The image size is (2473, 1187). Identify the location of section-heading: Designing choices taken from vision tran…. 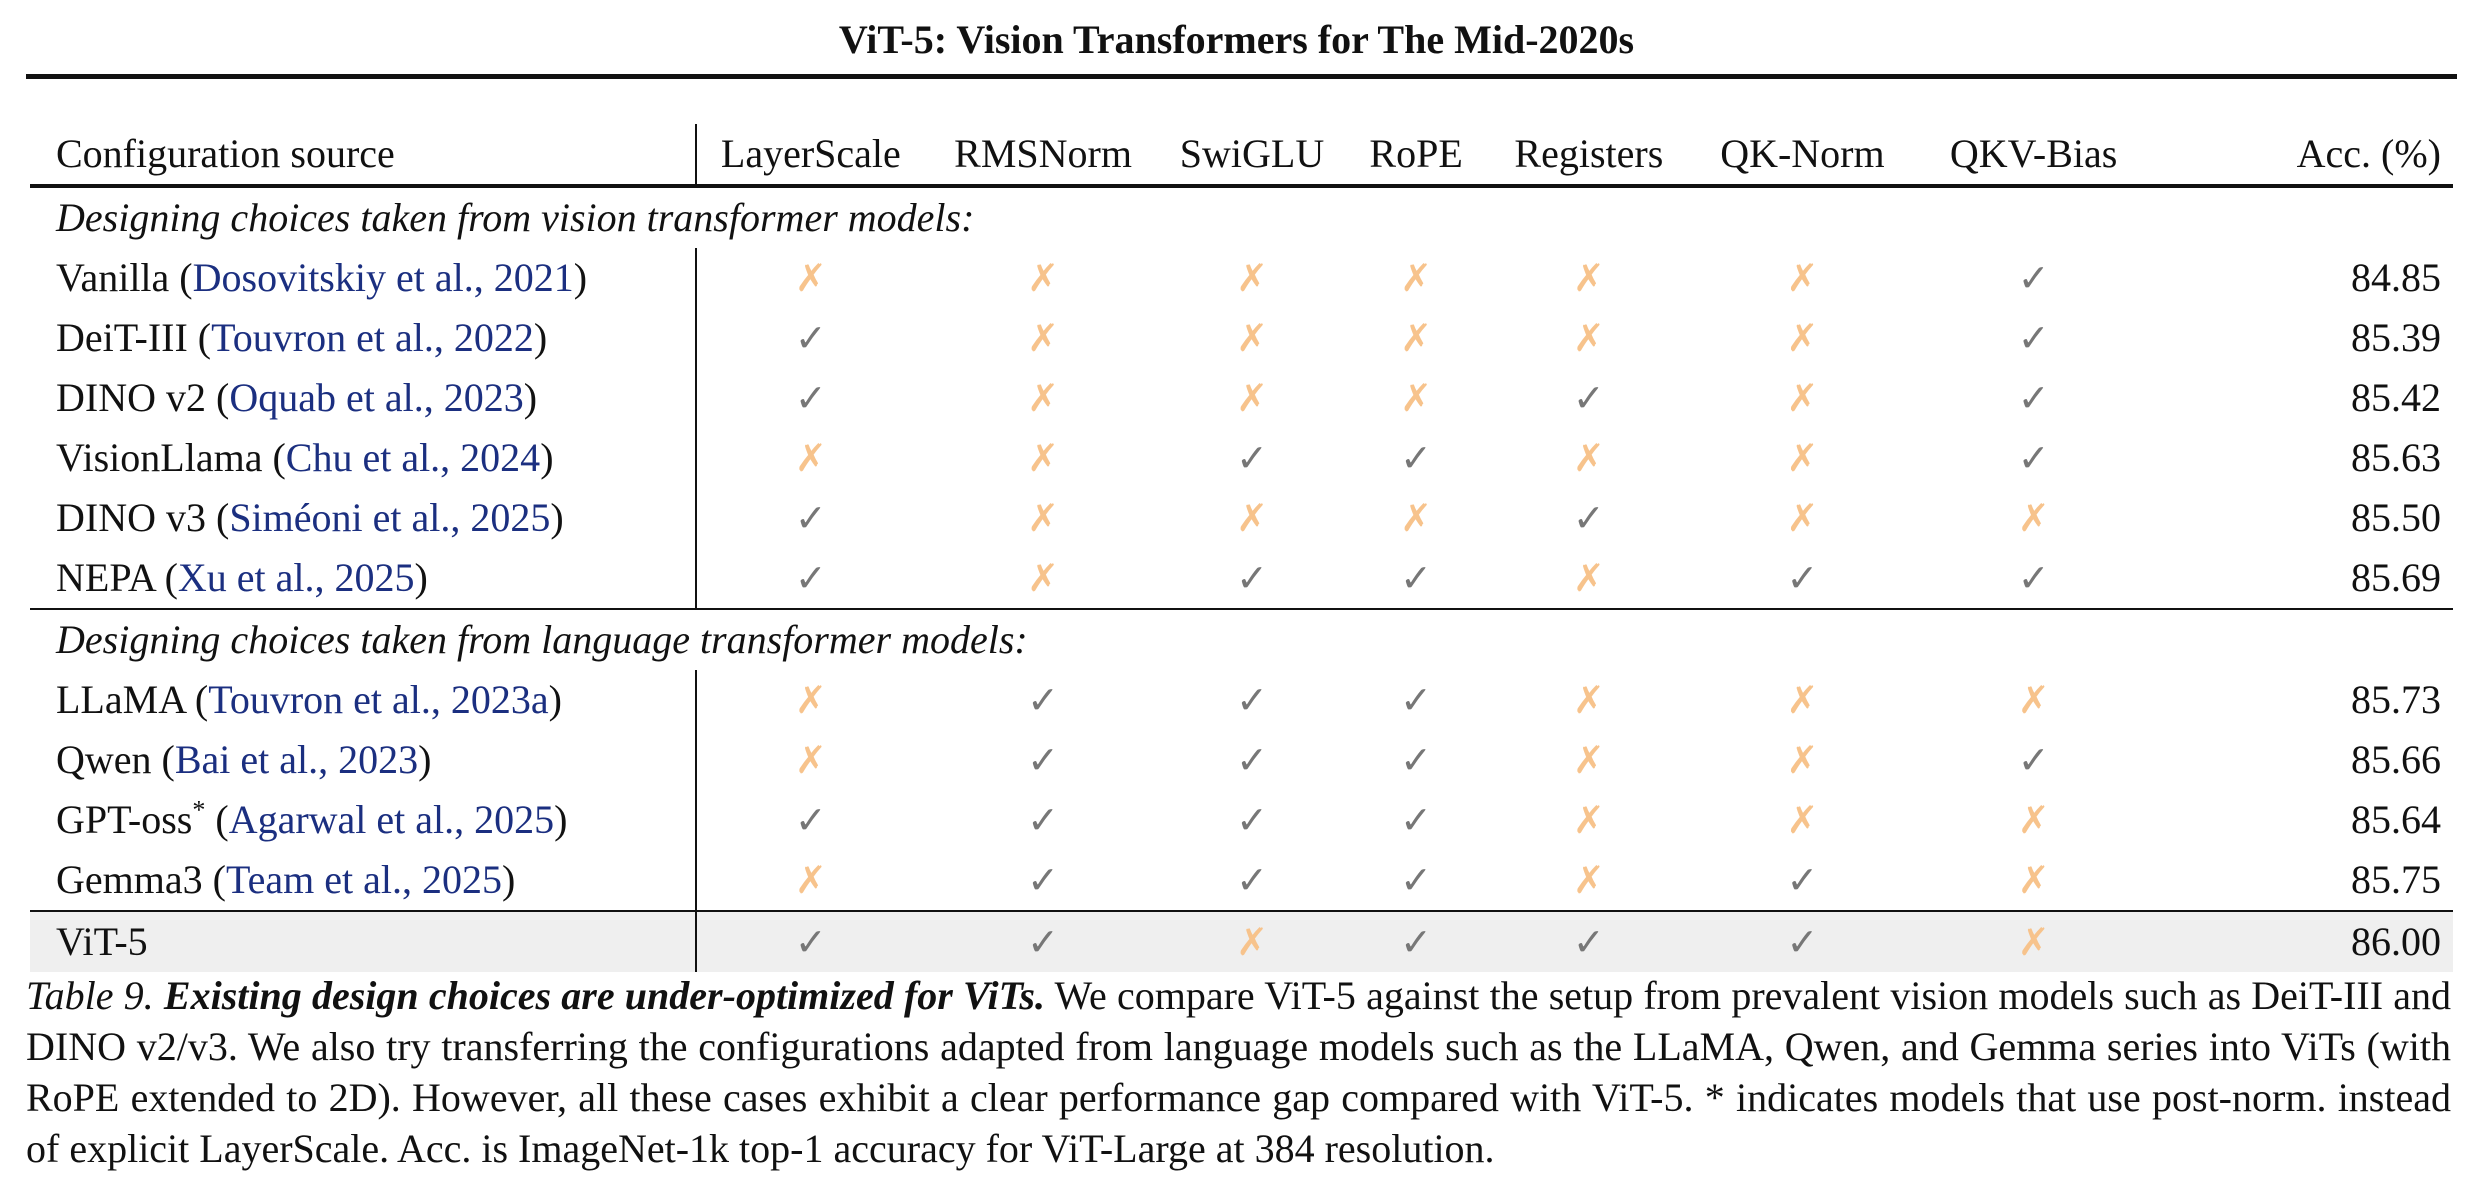
(515, 217).